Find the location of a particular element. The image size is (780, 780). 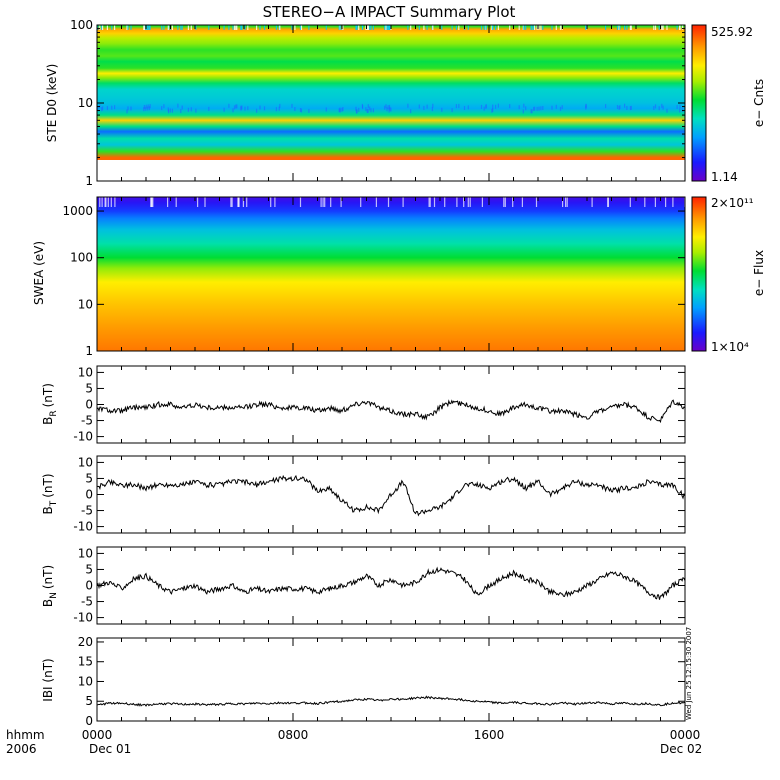

bn-y-tick-label: 0 is located at coordinates (89, 586).